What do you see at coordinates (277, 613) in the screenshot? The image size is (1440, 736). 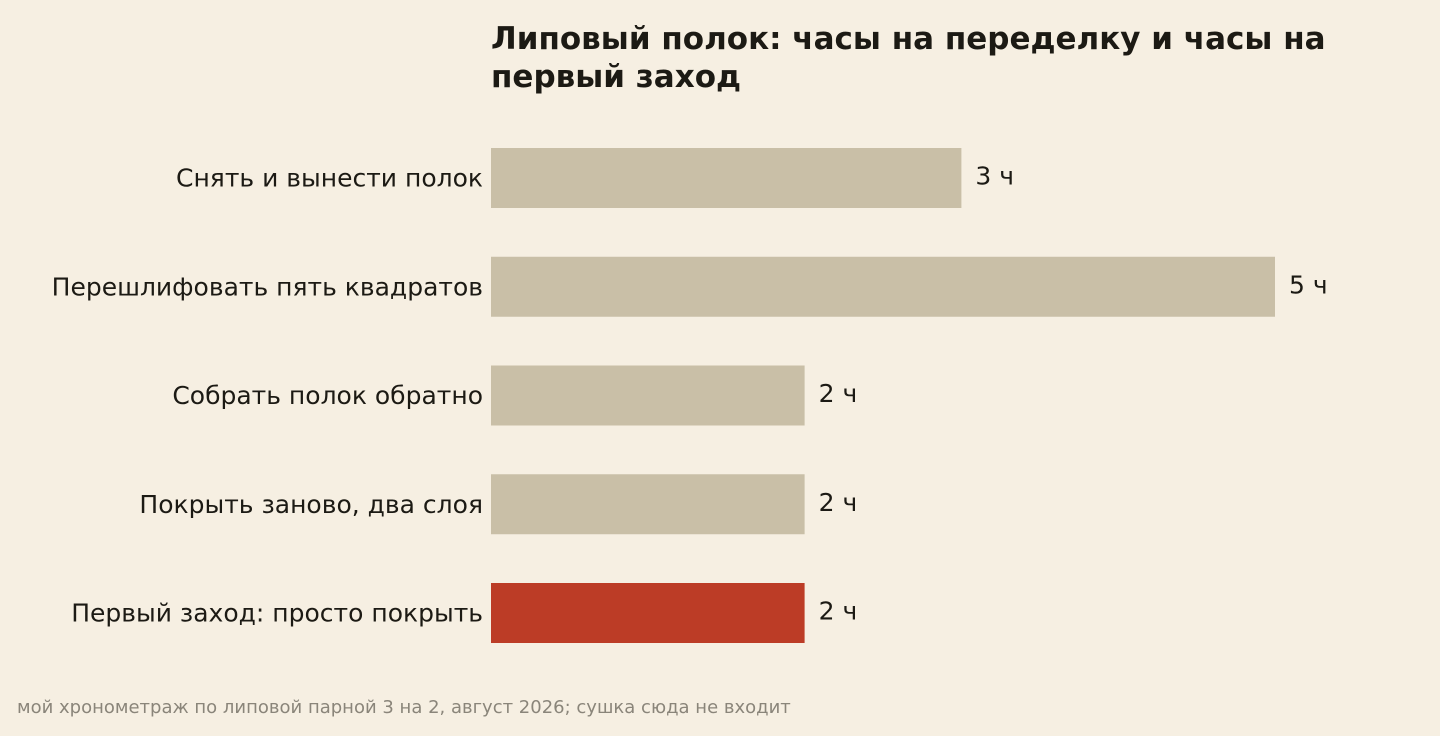 I see `category-label: Первый заход: просто покрыть` at bounding box center [277, 613].